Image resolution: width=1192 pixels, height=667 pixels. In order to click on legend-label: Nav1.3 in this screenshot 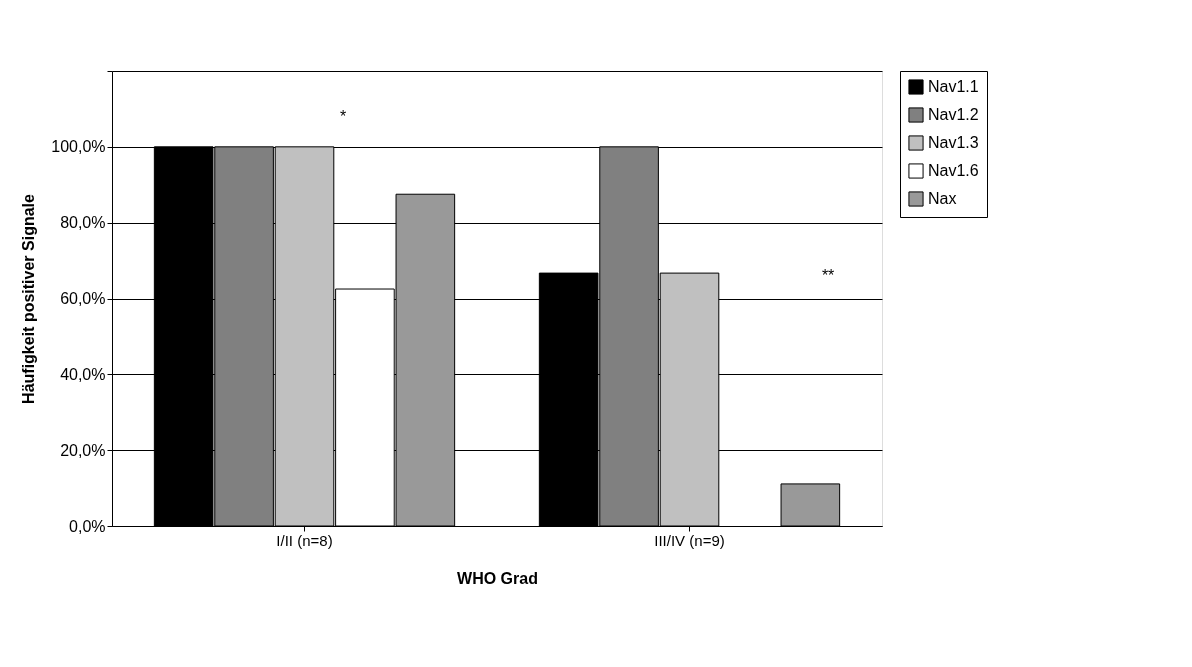, I will do `click(953, 142)`.